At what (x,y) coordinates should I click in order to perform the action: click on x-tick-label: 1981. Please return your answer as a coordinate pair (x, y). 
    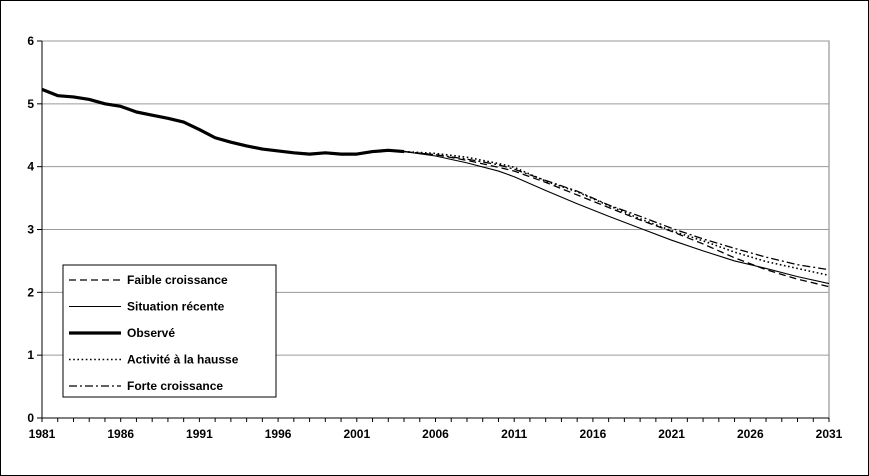
    Looking at the image, I should click on (42, 434).